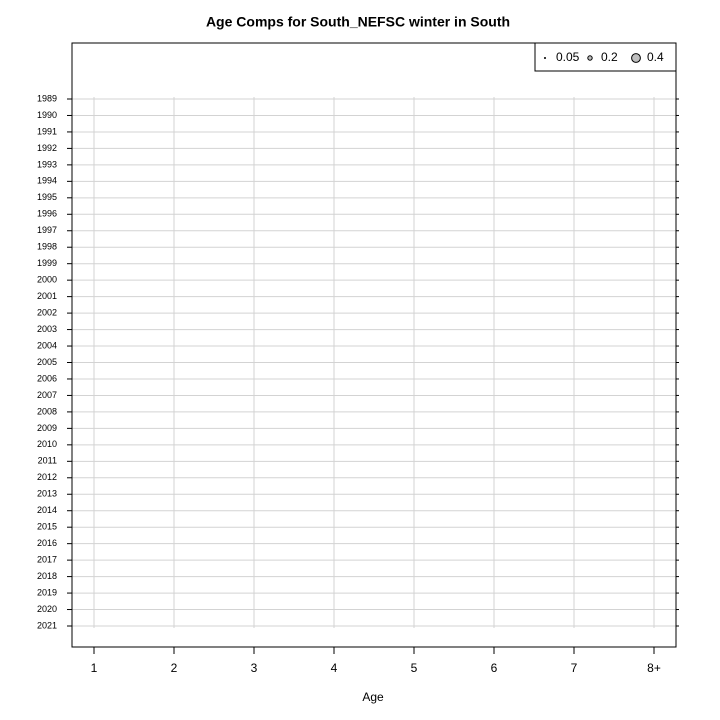 Image resolution: width=720 pixels, height=720 pixels. What do you see at coordinates (414, 668) in the screenshot?
I see `x-tick-label: 5` at bounding box center [414, 668].